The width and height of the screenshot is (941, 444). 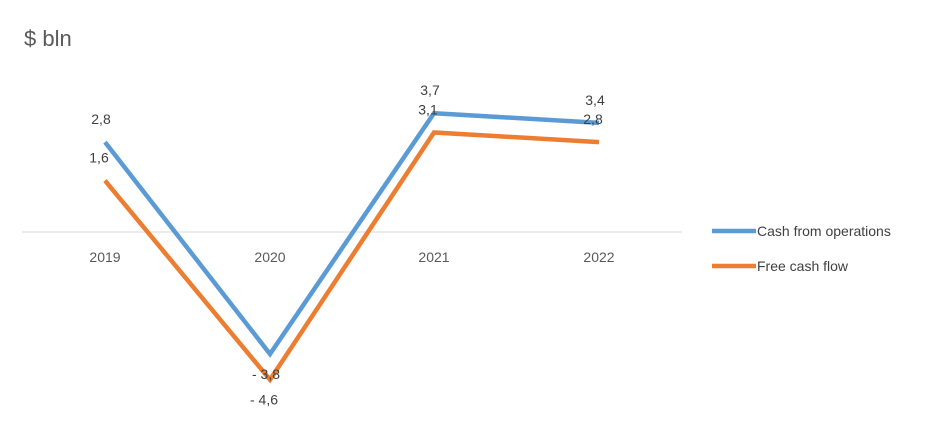 What do you see at coordinates (433, 257) in the screenshot?
I see `x-tick-label-2021: 2021` at bounding box center [433, 257].